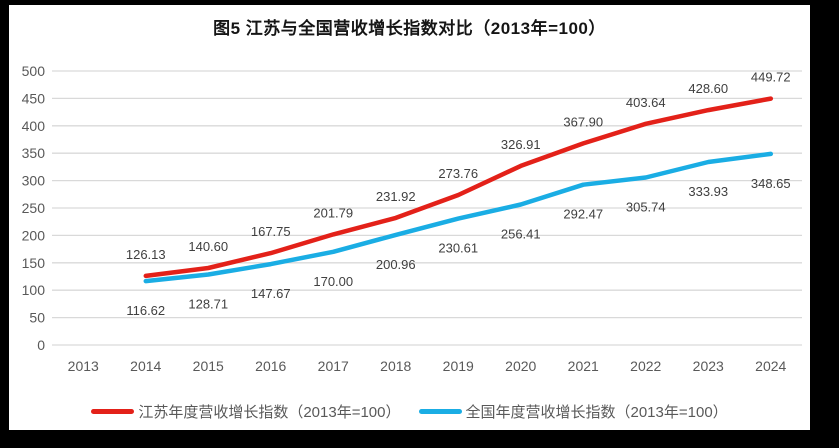 The image size is (839, 448). What do you see at coordinates (34, 208) in the screenshot?
I see `svg-text: 250` at bounding box center [34, 208].